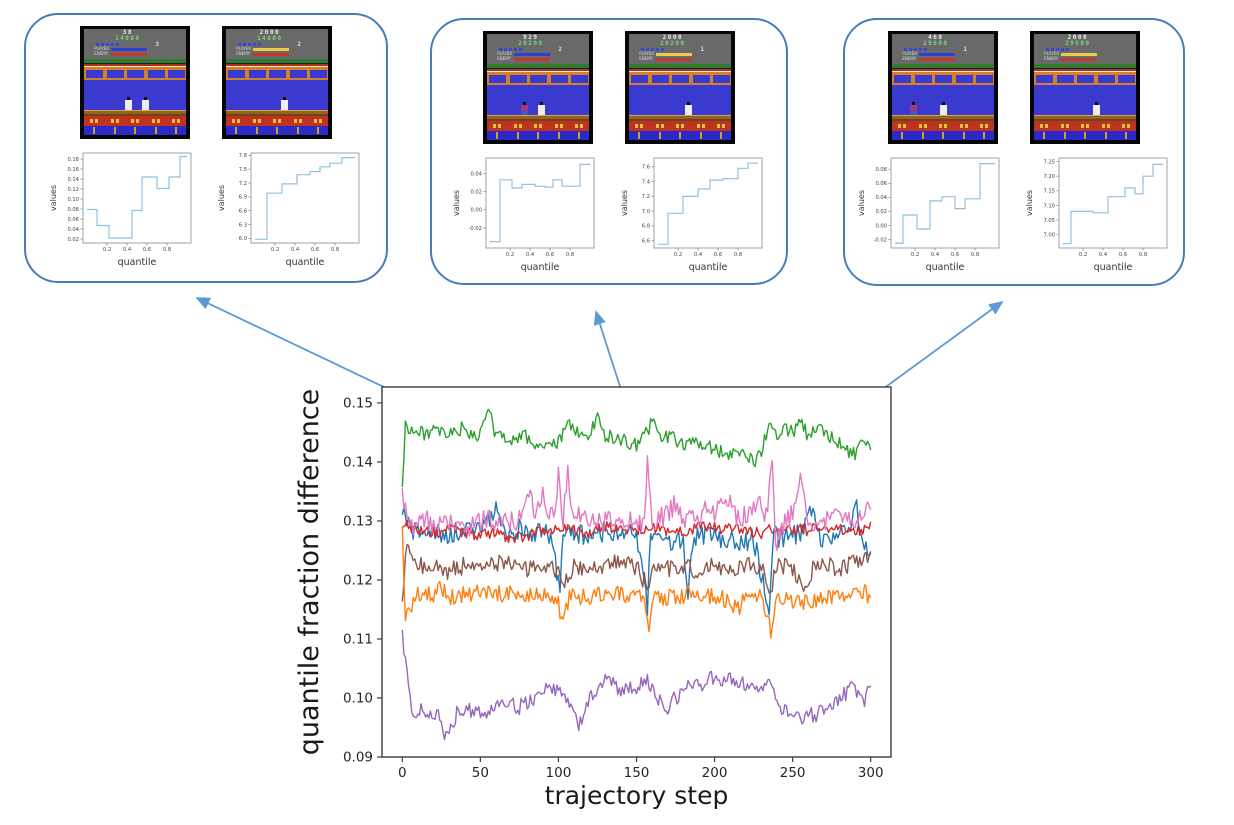  What do you see at coordinates (358, 639) in the screenshot?
I see `y-tick-label: 0.11` at bounding box center [358, 639].